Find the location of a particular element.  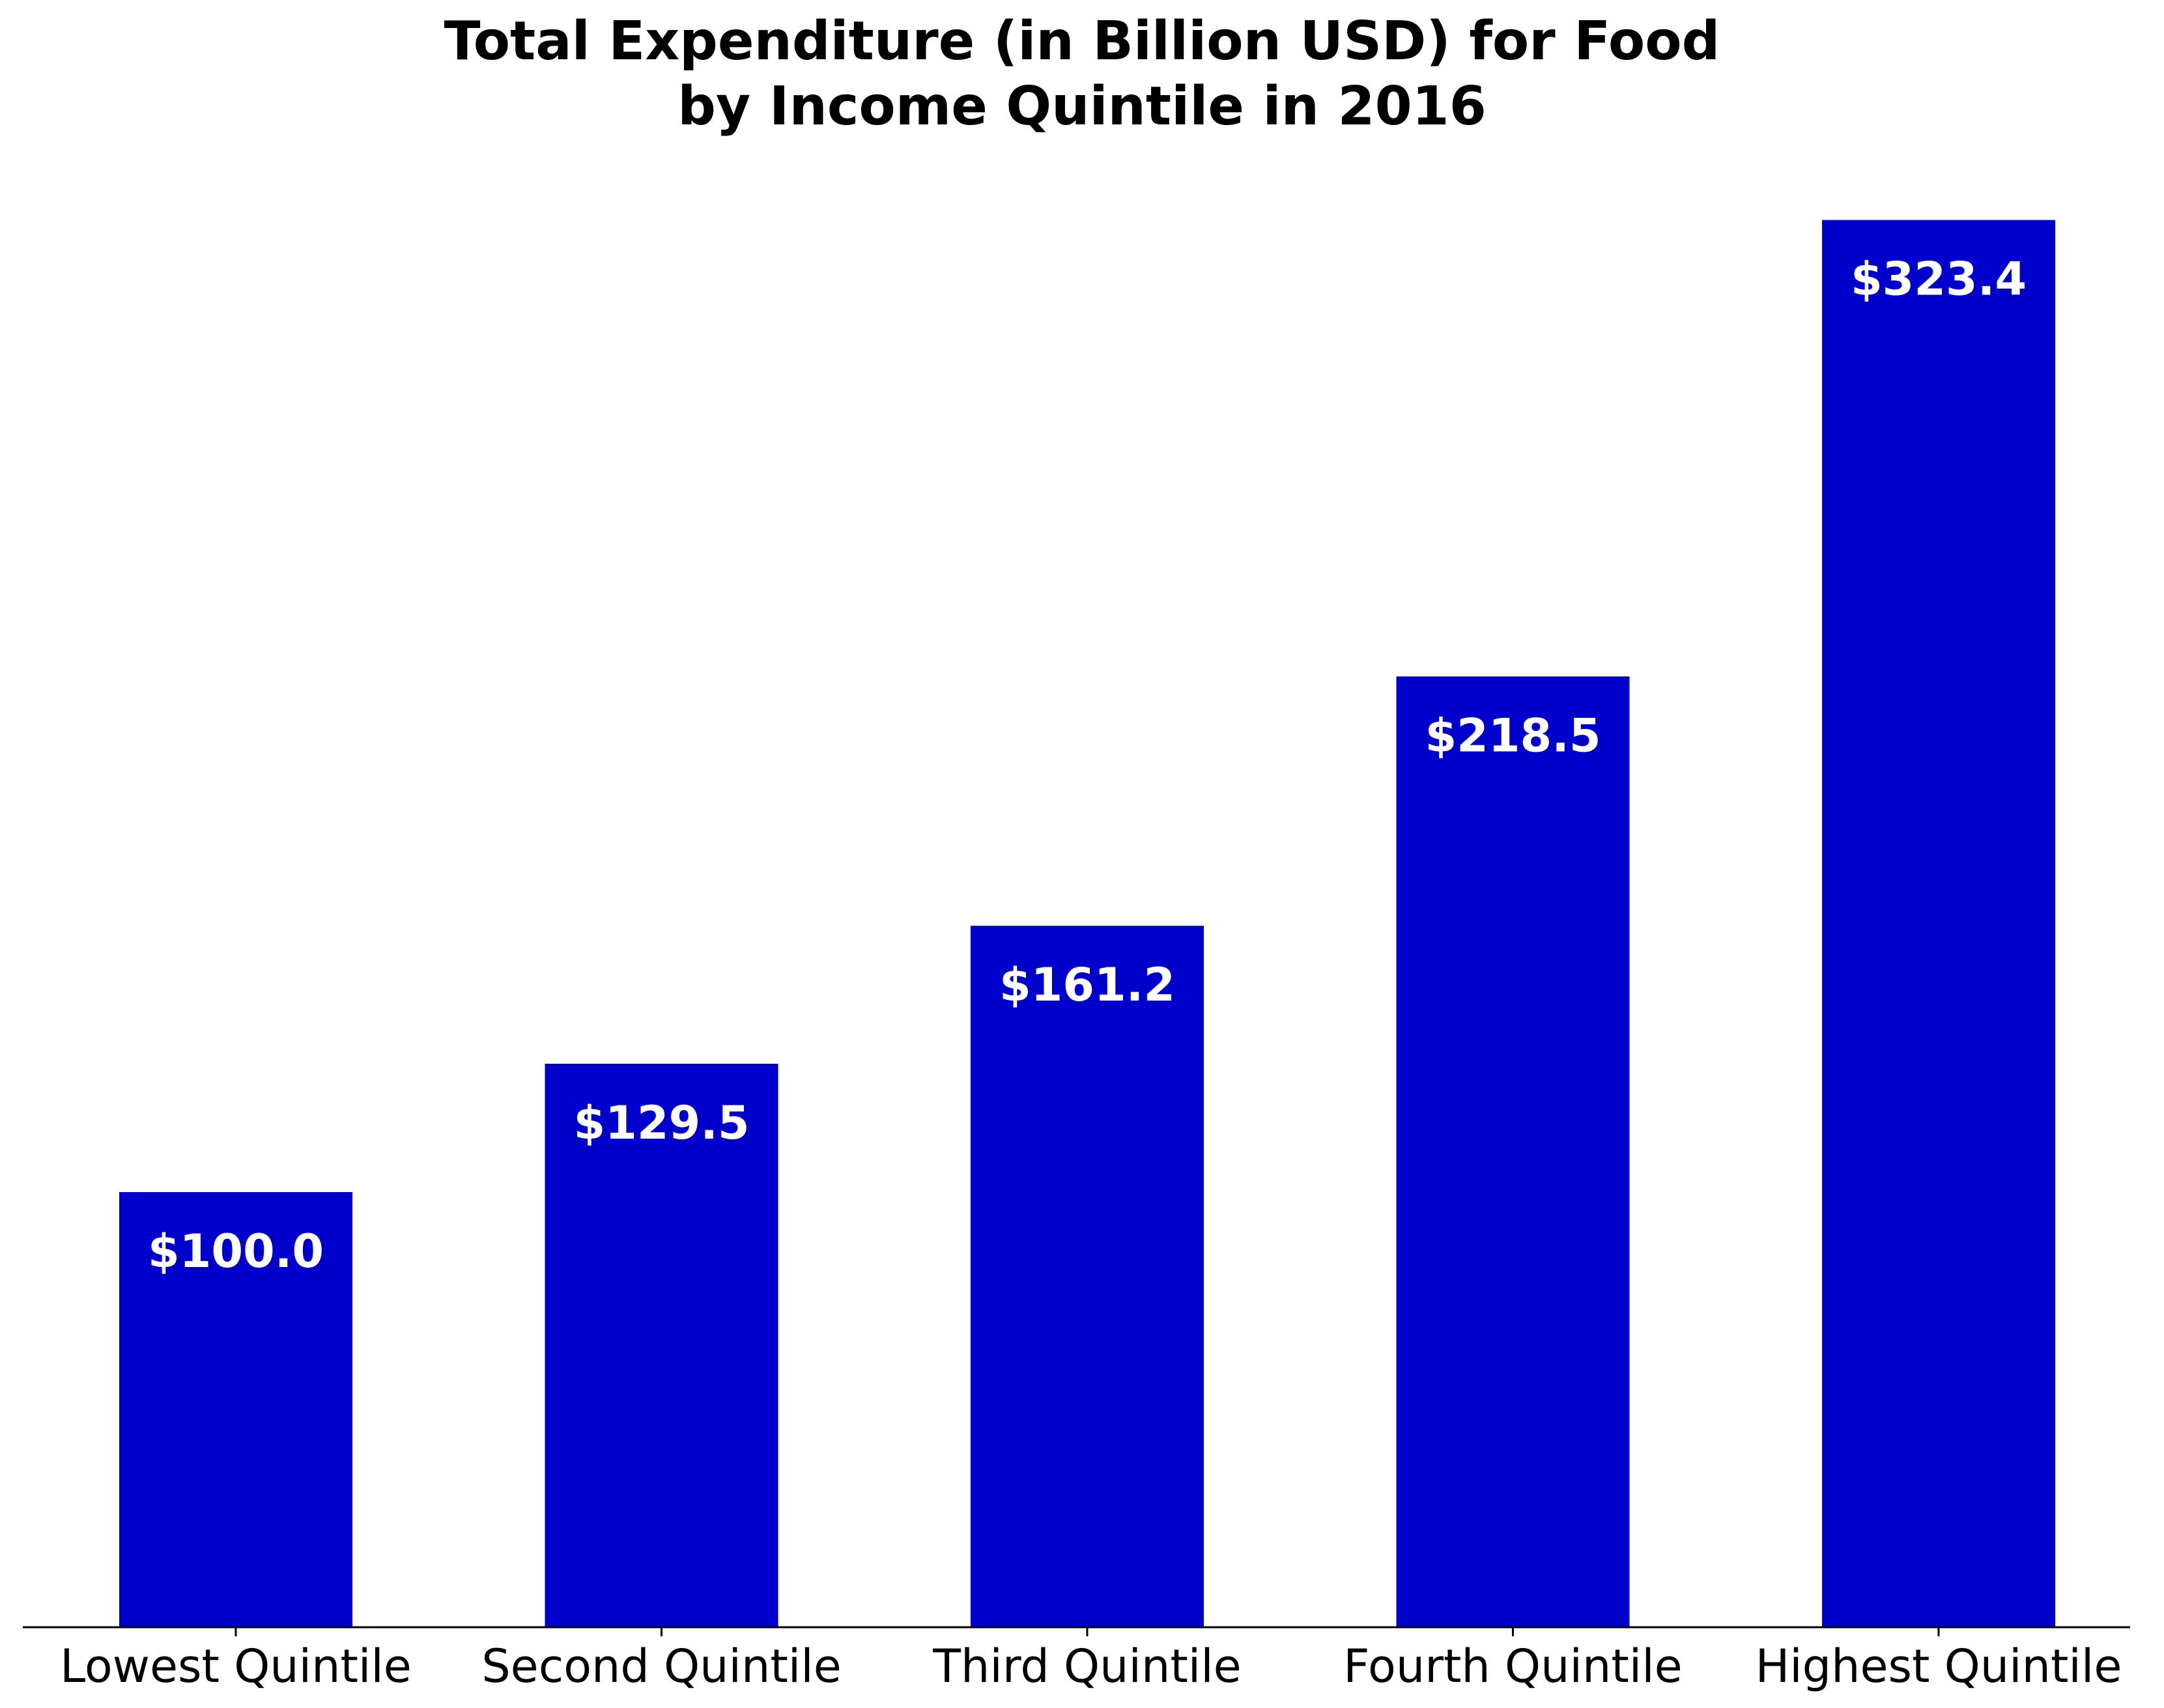

chart-title-line-2: by Income Quintile in 2016 is located at coordinates (1082, 106).